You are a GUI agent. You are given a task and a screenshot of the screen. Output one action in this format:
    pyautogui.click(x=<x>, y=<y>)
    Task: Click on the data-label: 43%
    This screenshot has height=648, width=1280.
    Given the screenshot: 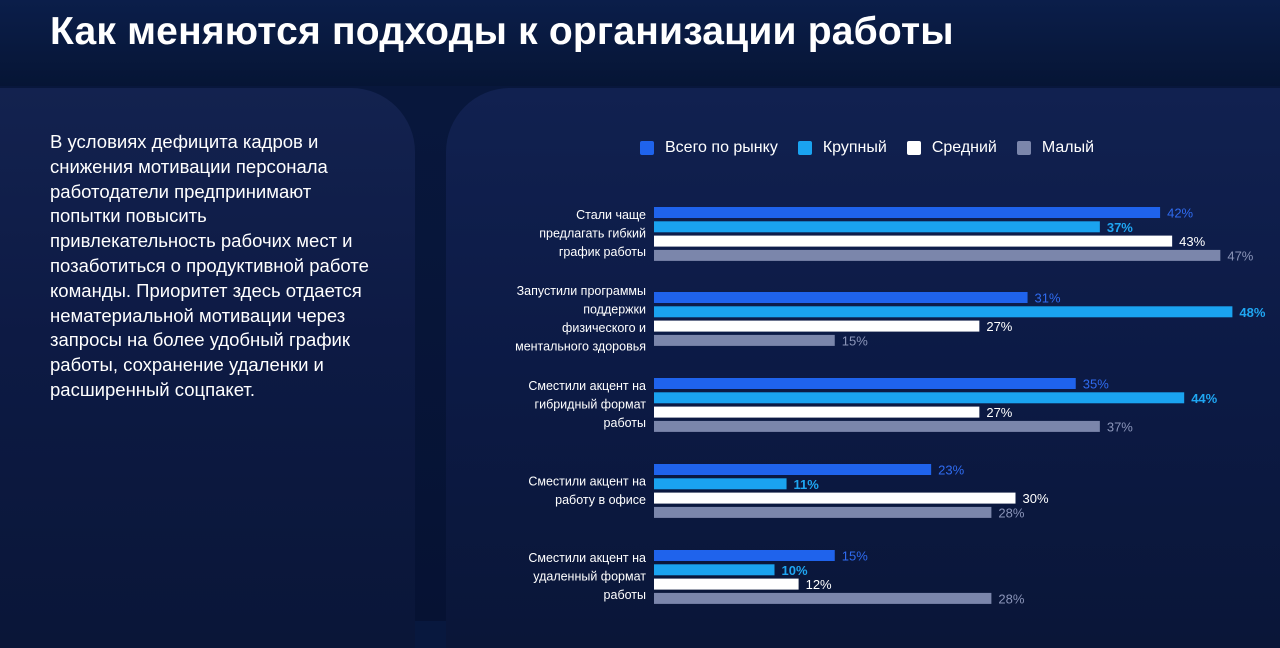 What is the action you would take?
    pyautogui.click(x=1192, y=241)
    